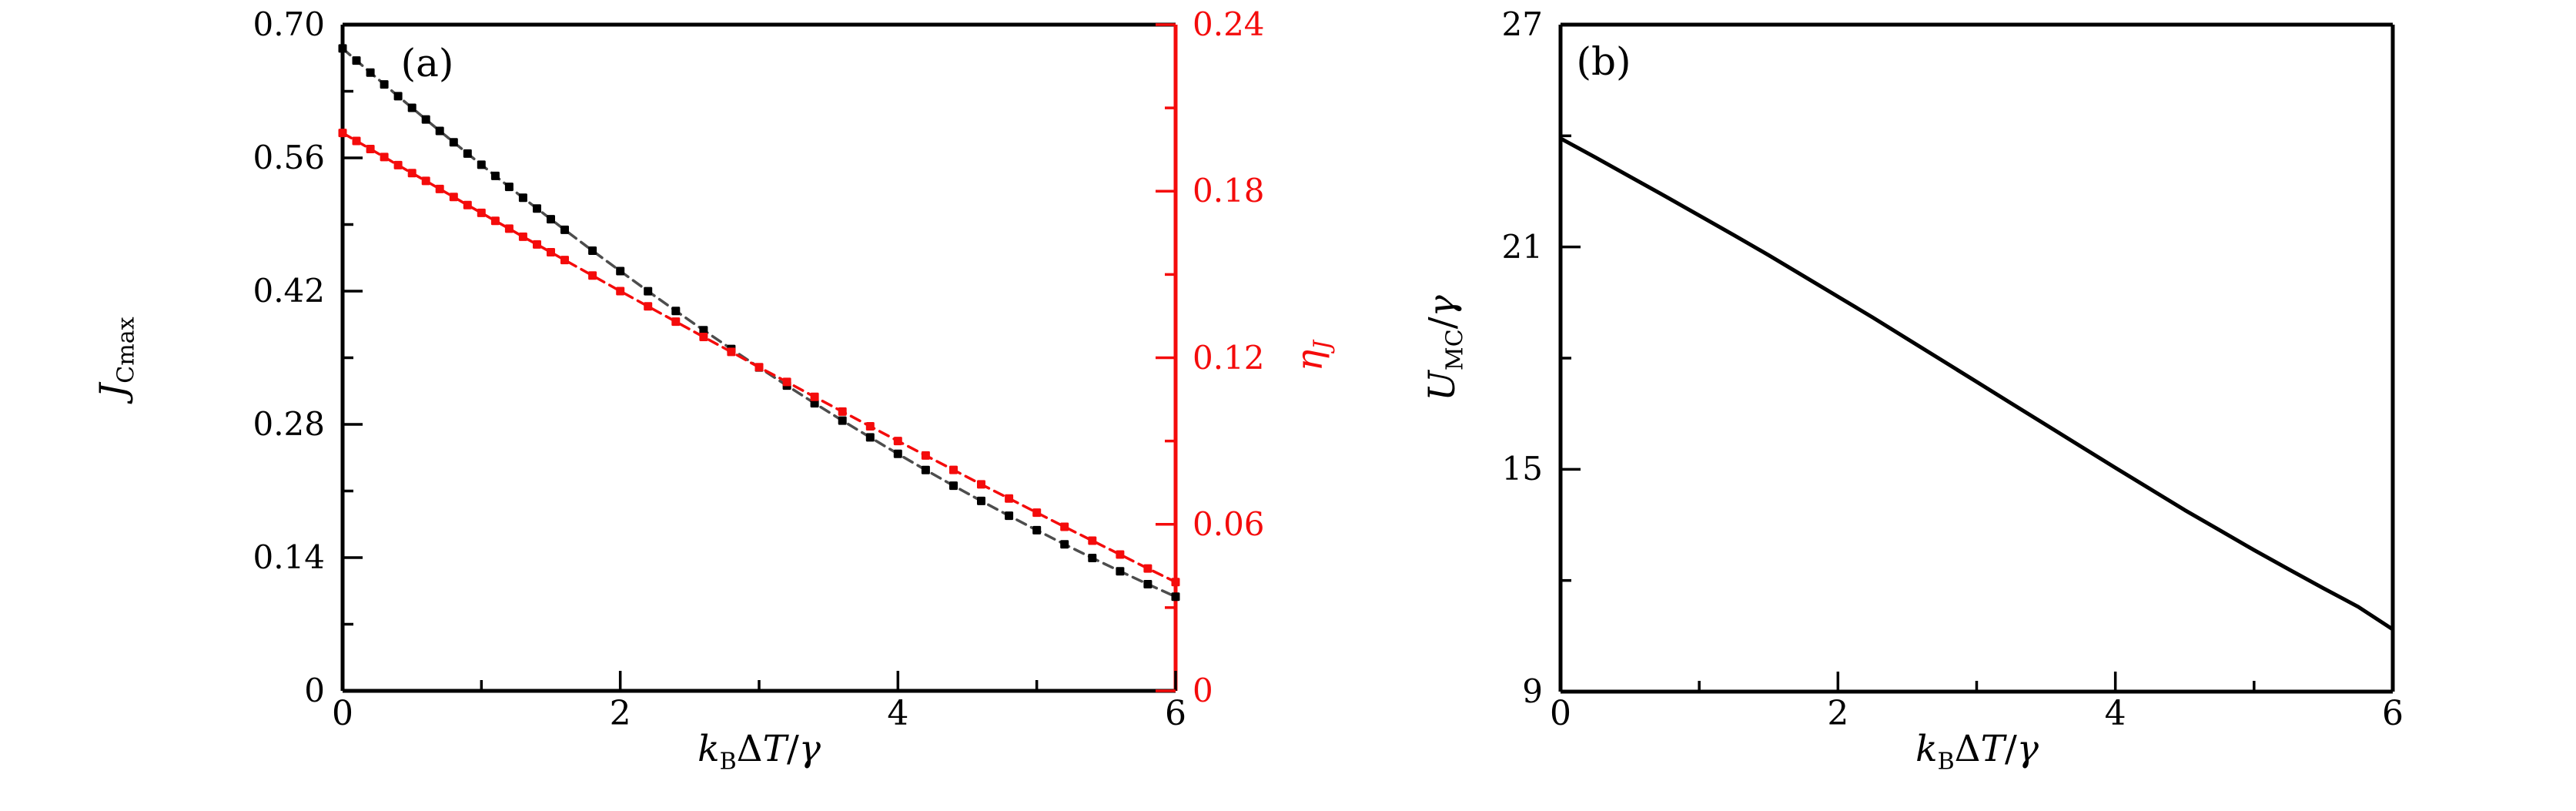  Describe the element at coordinates (1522, 246) in the screenshot. I see `y-tick-label: 21` at that location.